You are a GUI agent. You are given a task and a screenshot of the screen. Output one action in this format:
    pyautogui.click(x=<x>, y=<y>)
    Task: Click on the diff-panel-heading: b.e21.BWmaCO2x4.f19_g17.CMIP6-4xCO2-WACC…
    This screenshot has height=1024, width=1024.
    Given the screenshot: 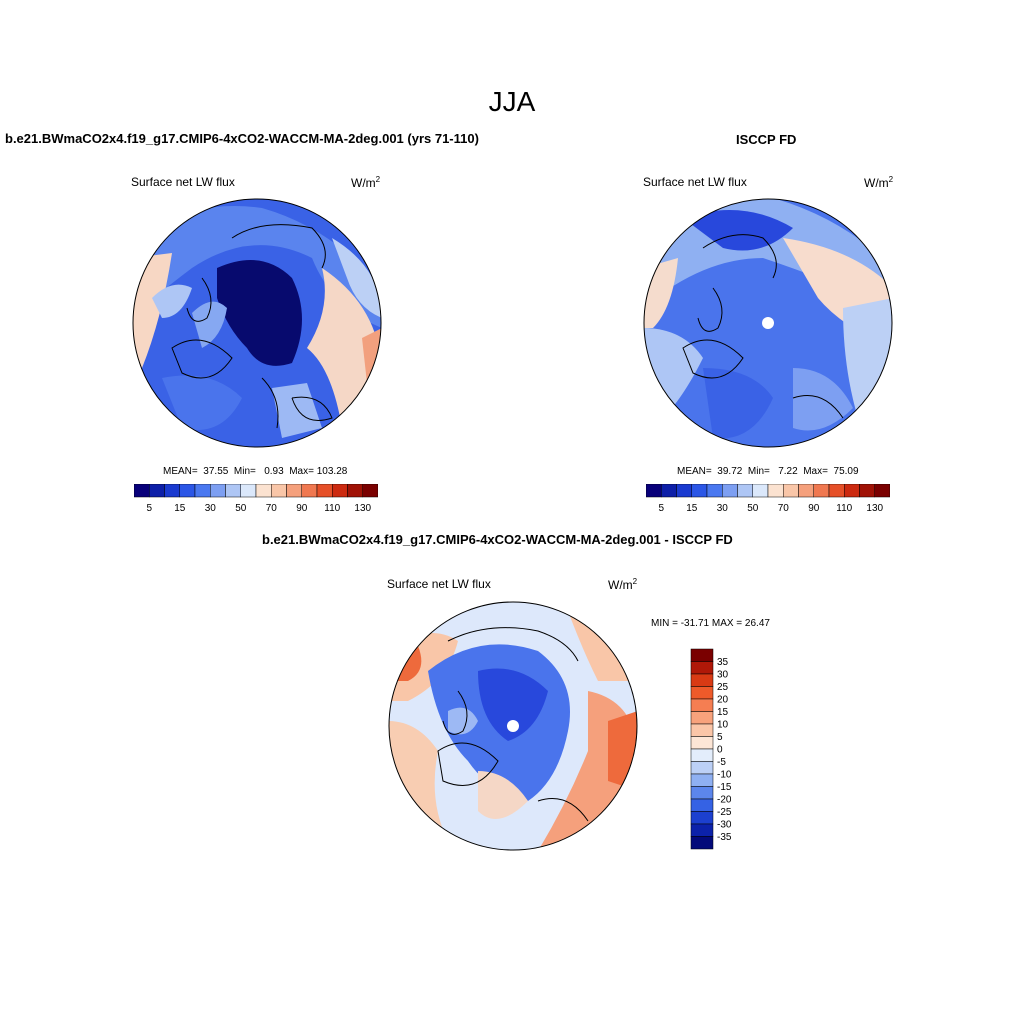 What is the action you would take?
    pyautogui.click(x=497, y=539)
    